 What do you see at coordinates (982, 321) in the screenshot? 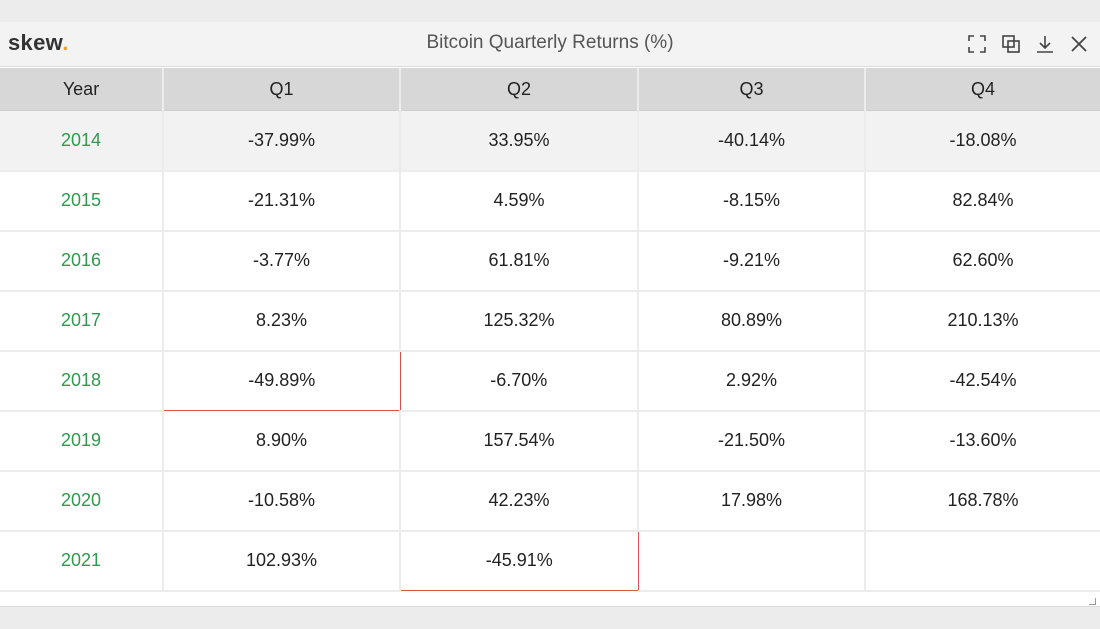
I see `q4-cell: 210.13%` at bounding box center [982, 321].